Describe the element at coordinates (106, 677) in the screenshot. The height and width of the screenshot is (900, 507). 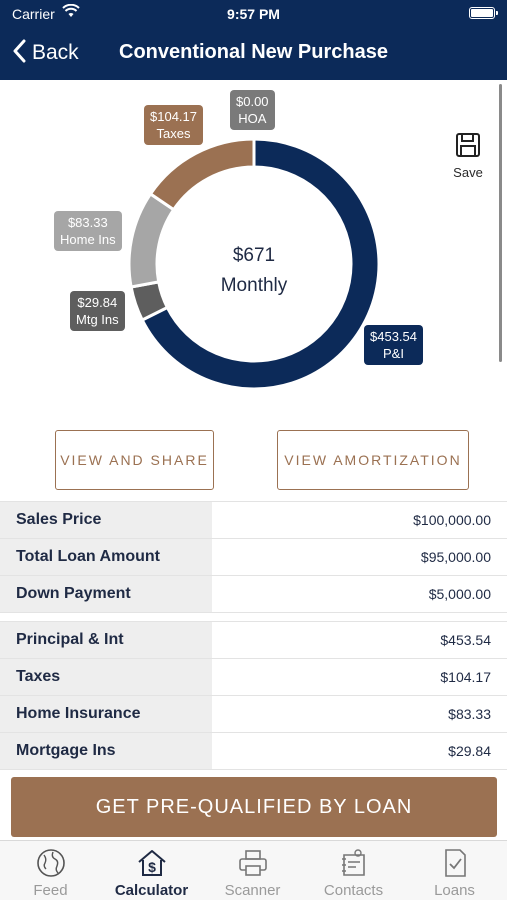
I see `row-label: Taxes` at that location.